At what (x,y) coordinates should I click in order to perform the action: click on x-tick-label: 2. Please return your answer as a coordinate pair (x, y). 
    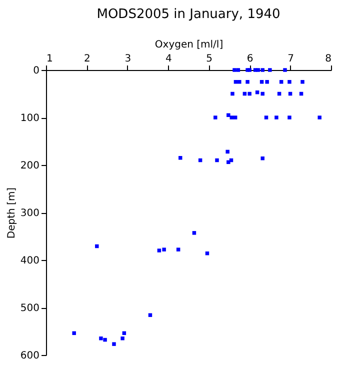
    Looking at the image, I should click on (87, 59).